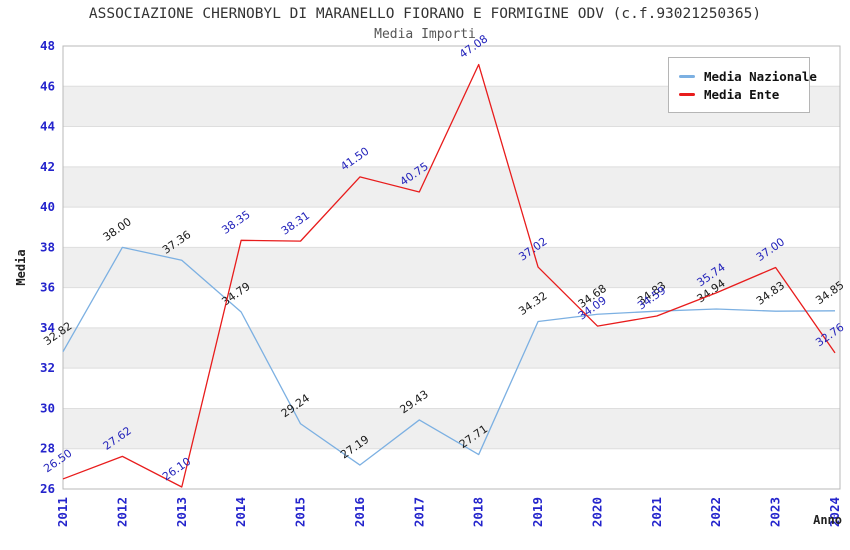 The height and width of the screenshot is (550, 850). What do you see at coordinates (181, 512) in the screenshot?
I see `x-tick-label: 2013` at bounding box center [181, 512].